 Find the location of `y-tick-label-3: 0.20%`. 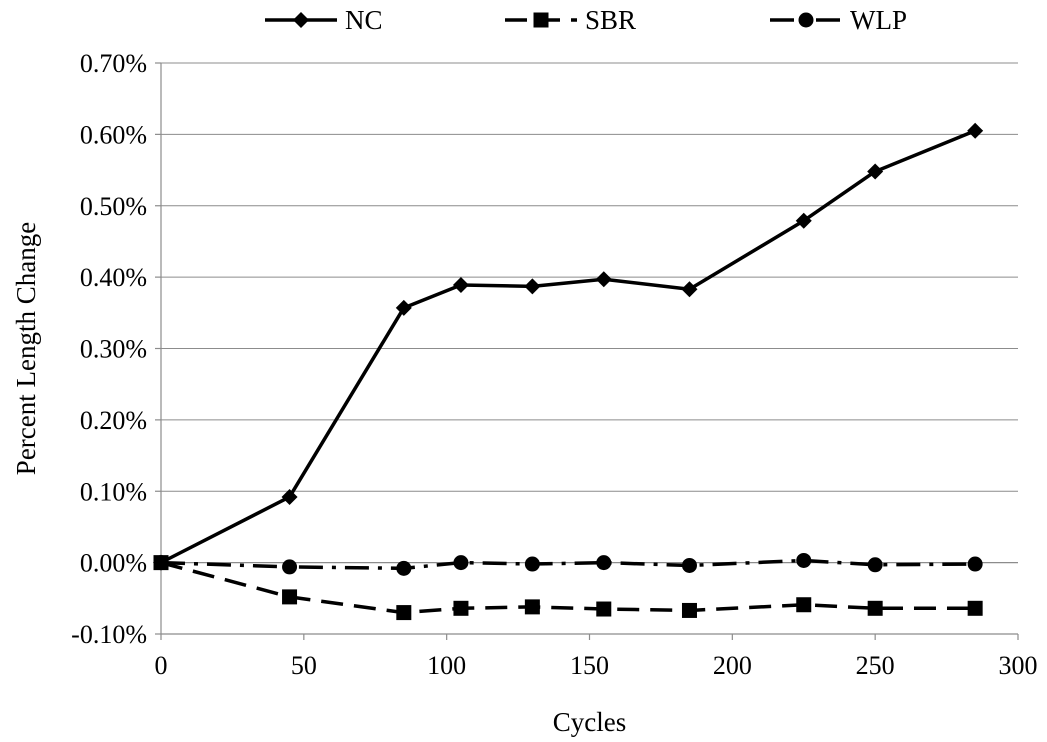

y-tick-label-3: 0.20% is located at coordinates (113, 420).